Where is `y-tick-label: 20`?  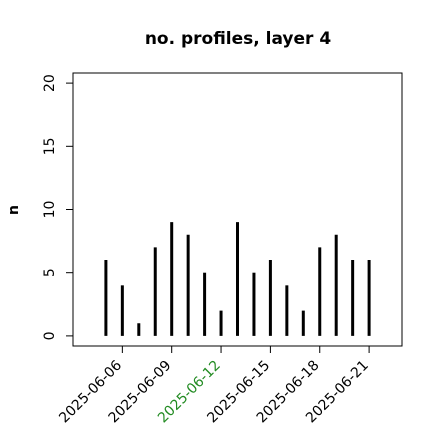 y-tick-label: 20 is located at coordinates (50, 83).